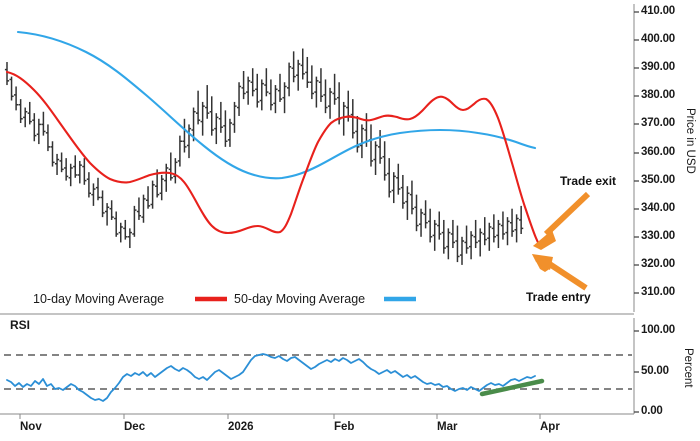 Image resolution: width=700 pixels, height=441 pixels. What do you see at coordinates (658, 208) in the screenshot?
I see `price-tick-340: 340.00` at bounding box center [658, 208].